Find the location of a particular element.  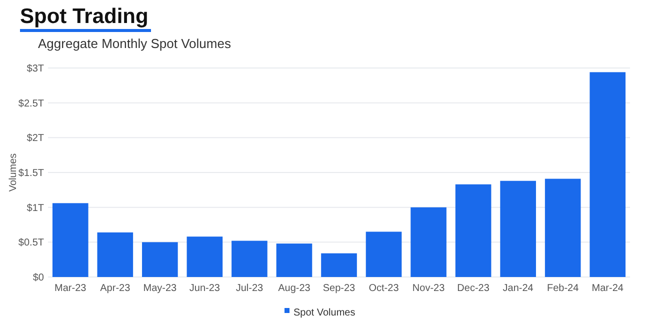

x-tick-label: Dec-23 is located at coordinates (473, 288).